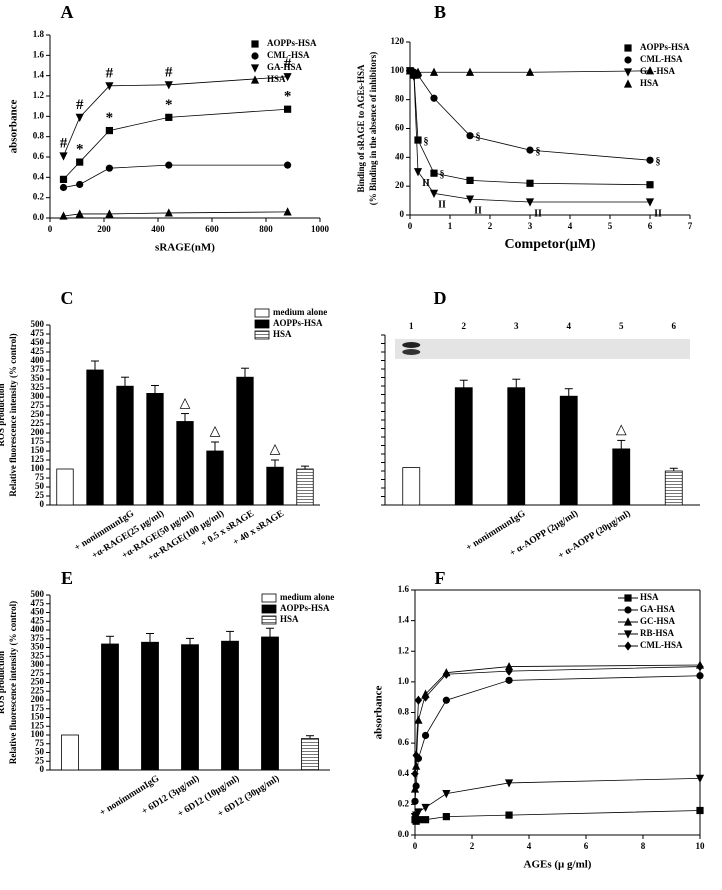 The width and height of the screenshot is (722, 890). Describe the element at coordinates (292, 43) in the screenshot. I see `legend-label: AOPPs-HSA` at that location.